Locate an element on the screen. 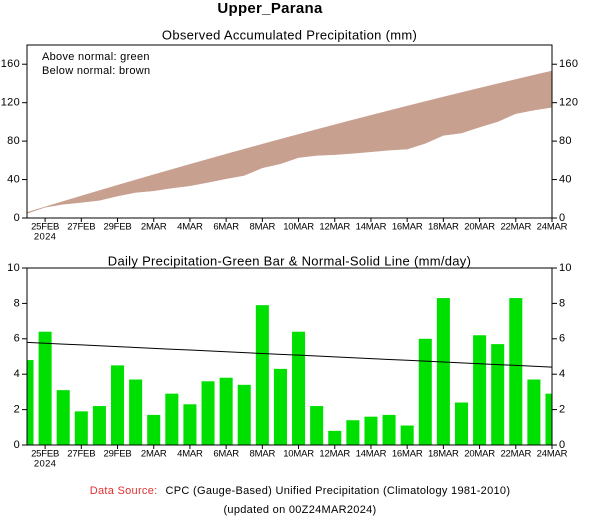 This screenshot has height=518, width=597. y-tick-label: 8 is located at coordinates (17, 303).